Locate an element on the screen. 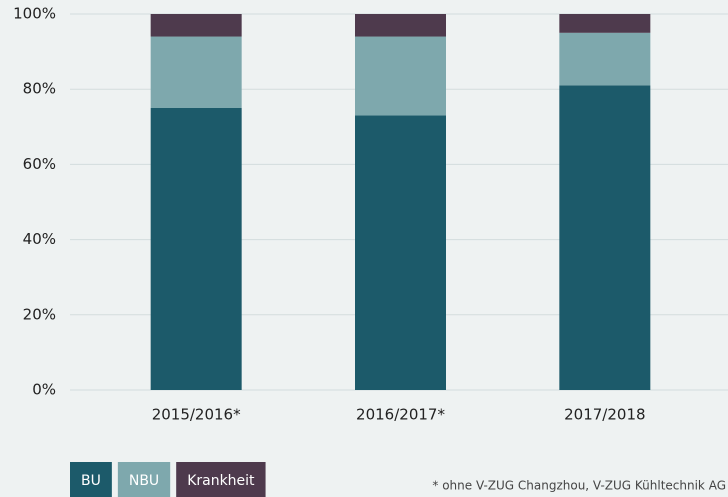 The width and height of the screenshot is (728, 497). y-tick-label: 20% is located at coordinates (39, 314).